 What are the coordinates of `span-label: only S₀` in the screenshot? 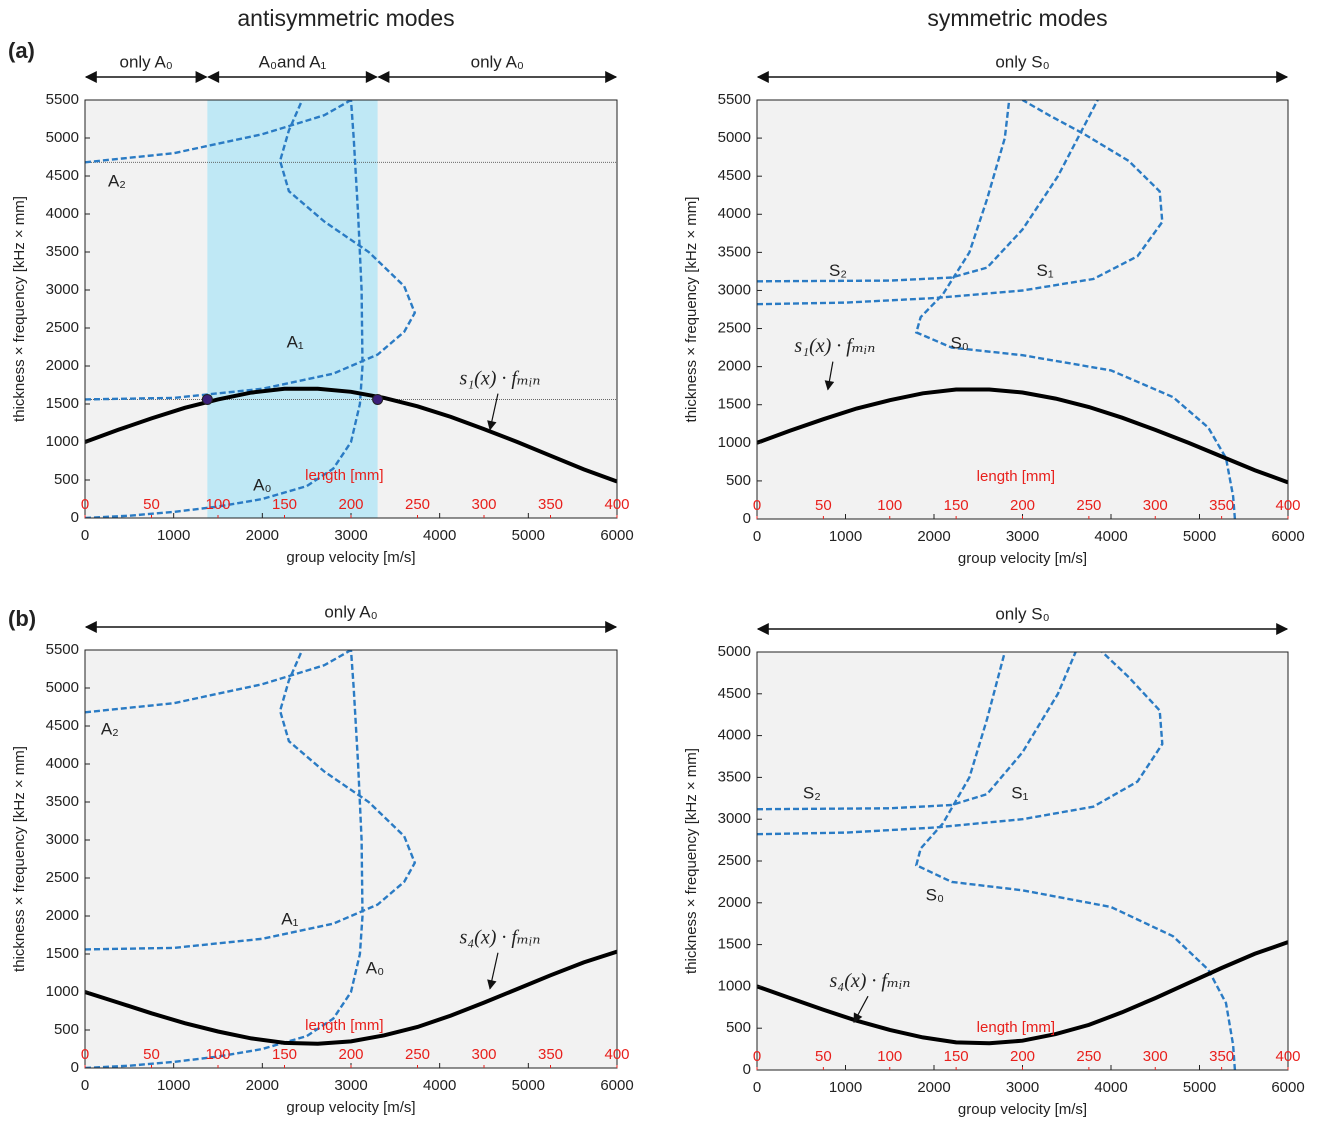 It's located at (1022, 613).